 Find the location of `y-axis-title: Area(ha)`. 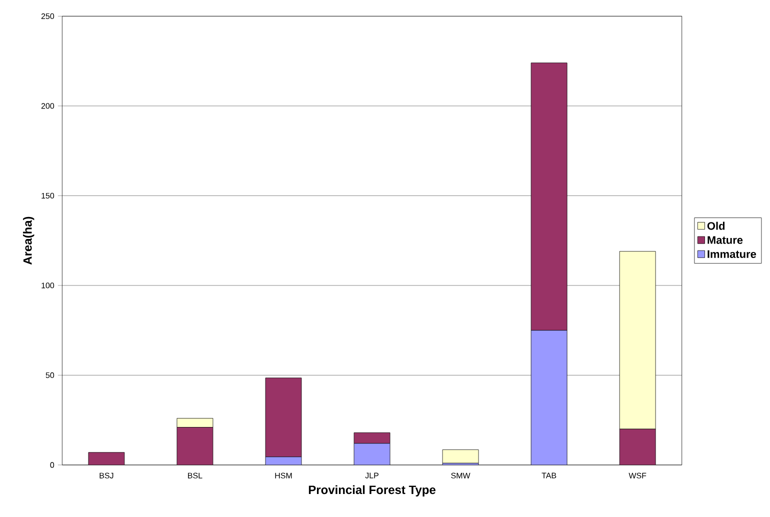

y-axis-title: Area(ha) is located at coordinates (28, 240).